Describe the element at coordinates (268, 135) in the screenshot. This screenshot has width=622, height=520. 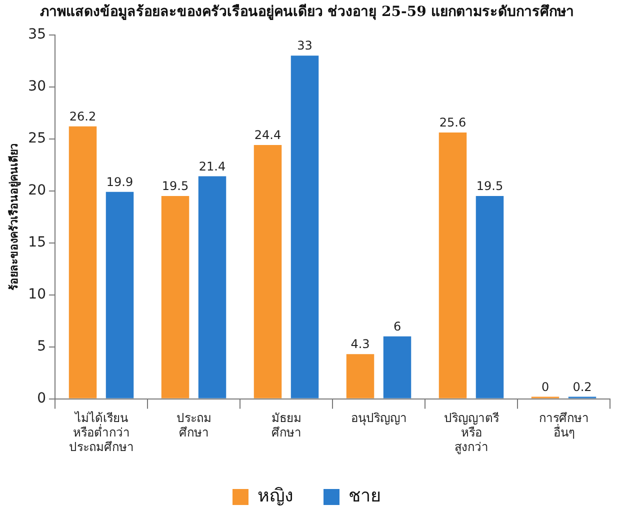
I see `data-label: 24.4` at that location.